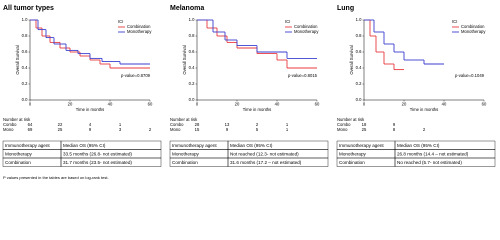 This screenshot has height=240, width=500. Describe the element at coordinates (120, 129) in the screenshot. I see `at-risk-count: 3` at that location.